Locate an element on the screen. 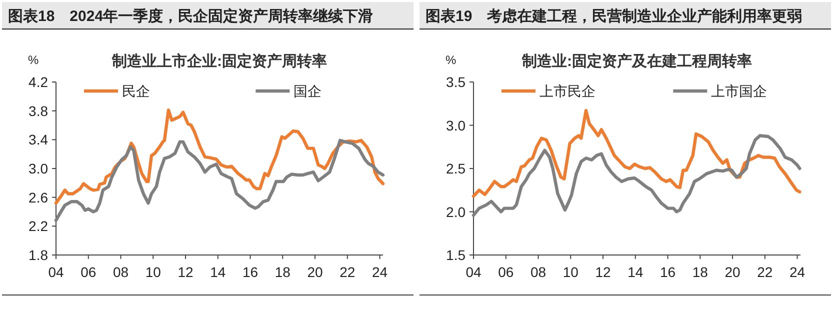 This screenshot has height=321, width=835. chart-title: 图表19 考虑在建工程，民营制造业企业产能利用率更弱 is located at coordinates (614, 16).